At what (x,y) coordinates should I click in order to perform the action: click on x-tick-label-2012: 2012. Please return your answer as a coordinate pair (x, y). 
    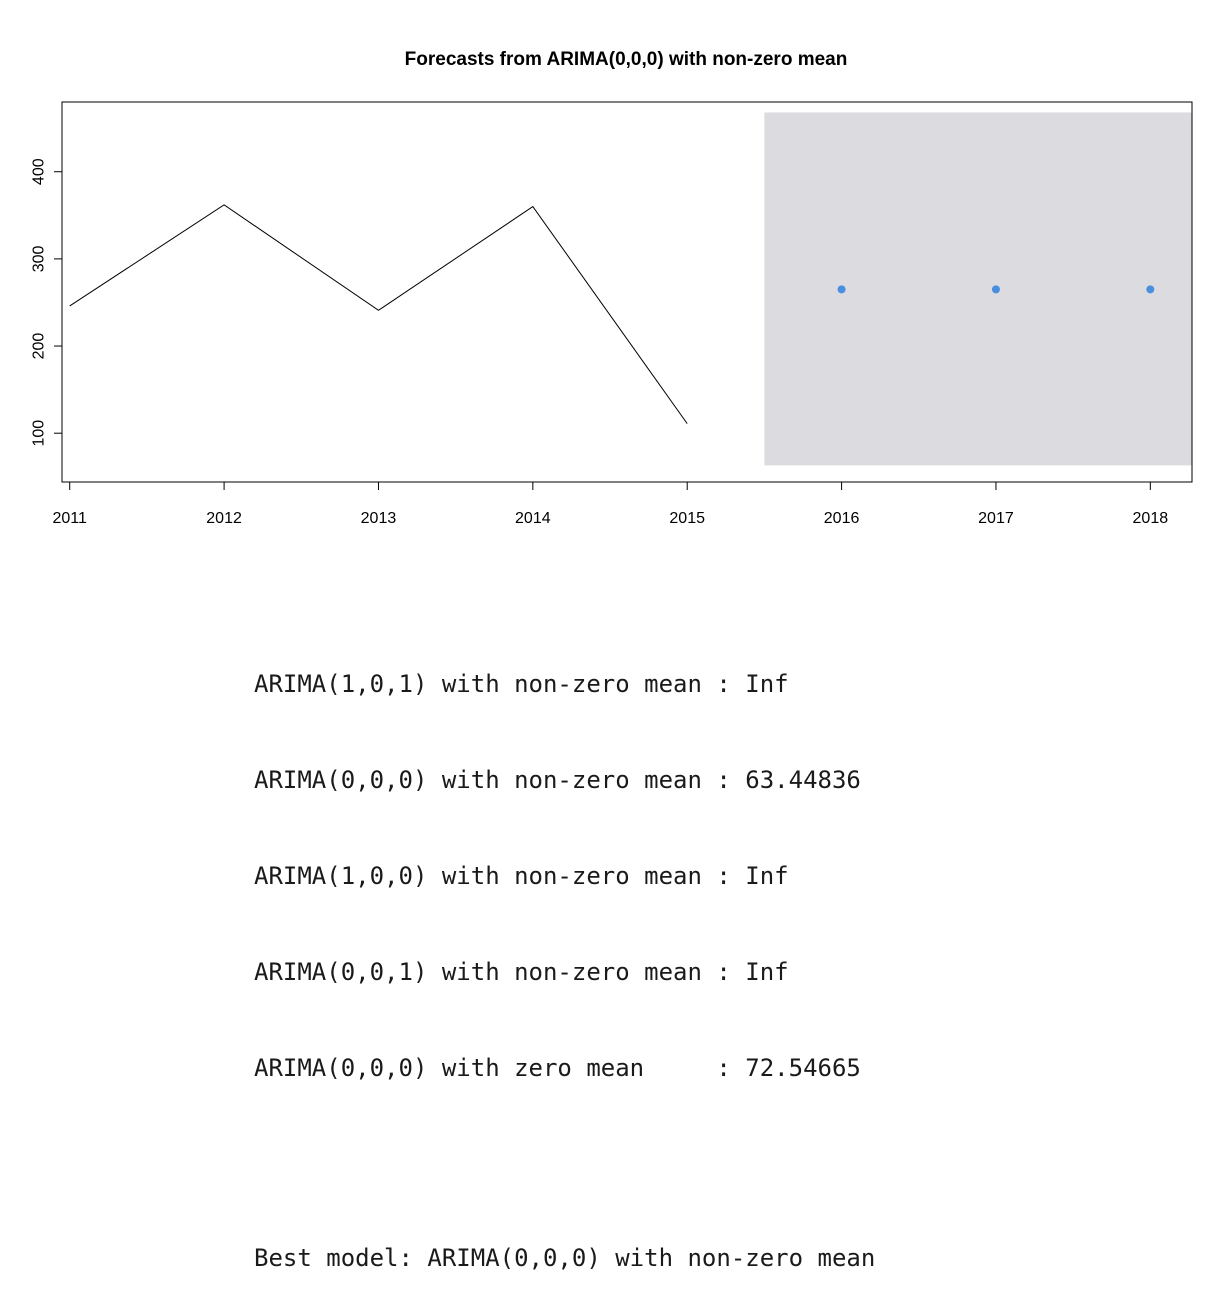
    Looking at the image, I should click on (224, 518).